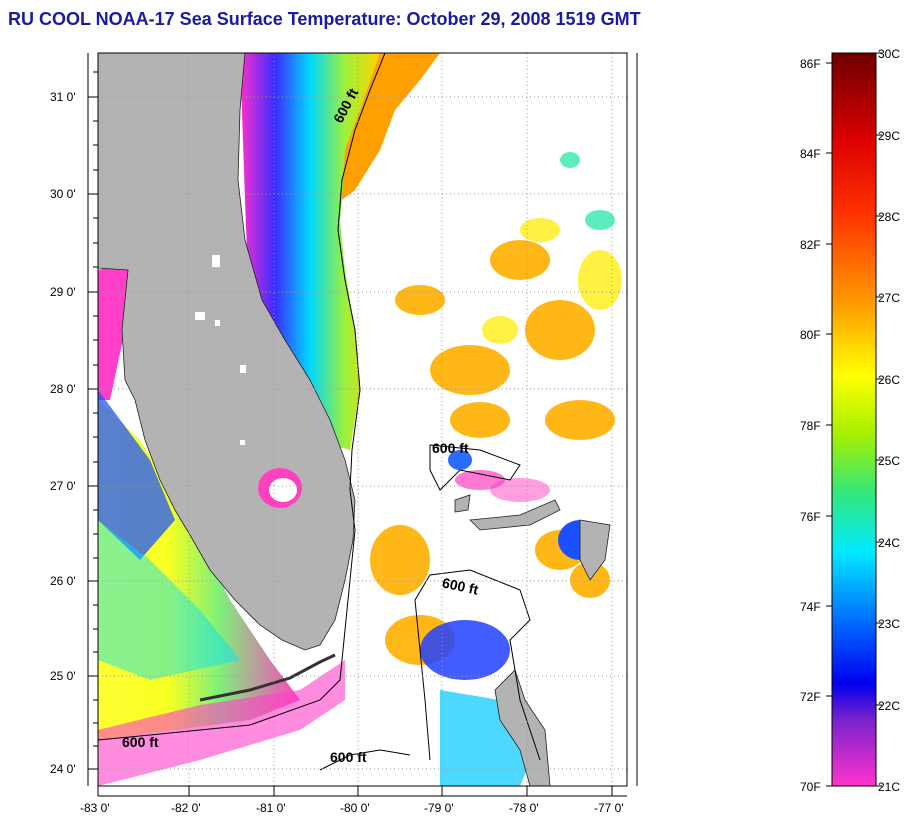 This screenshot has width=913, height=817. I want to click on contour-label-south: 600 ft, so click(348, 757).